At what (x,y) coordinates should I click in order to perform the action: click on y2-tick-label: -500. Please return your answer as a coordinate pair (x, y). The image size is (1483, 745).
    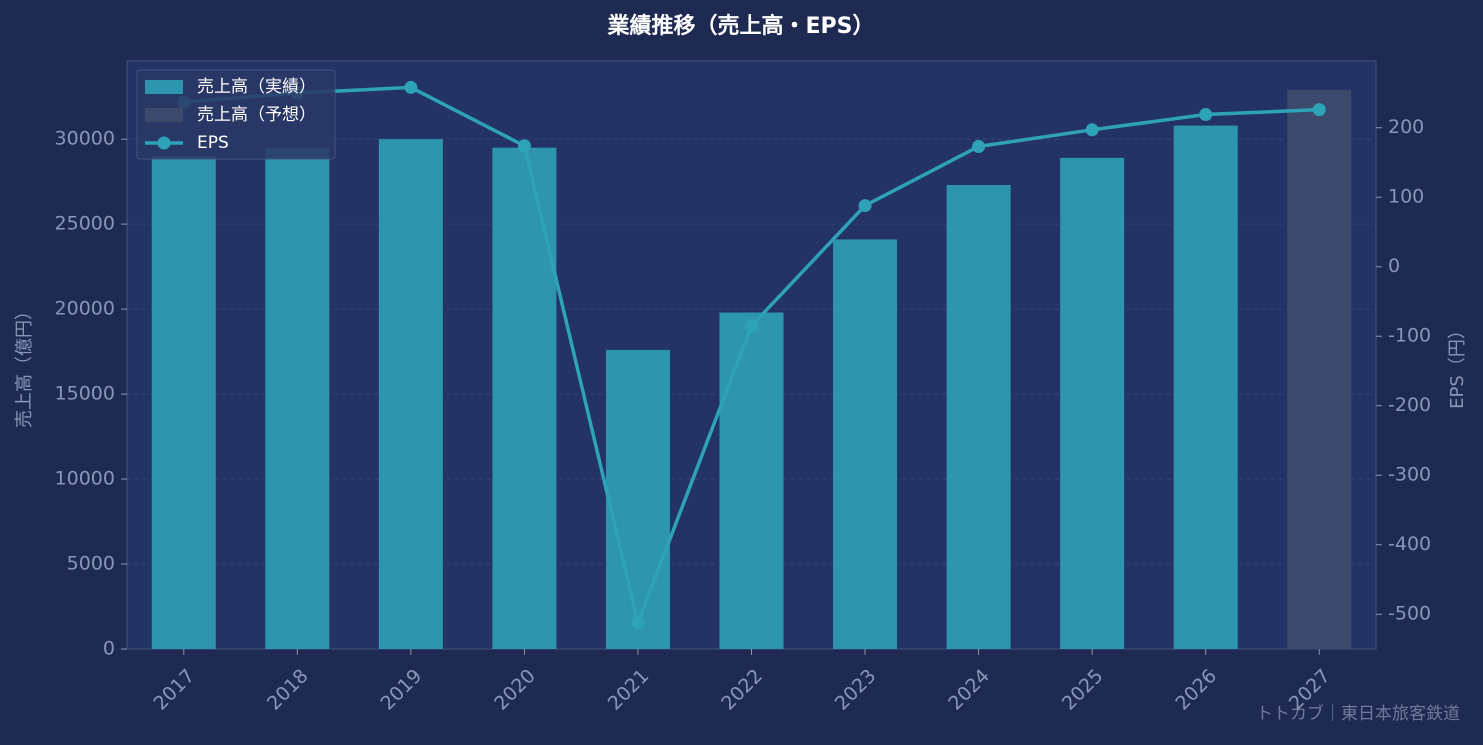
    Looking at the image, I should click on (1409, 614).